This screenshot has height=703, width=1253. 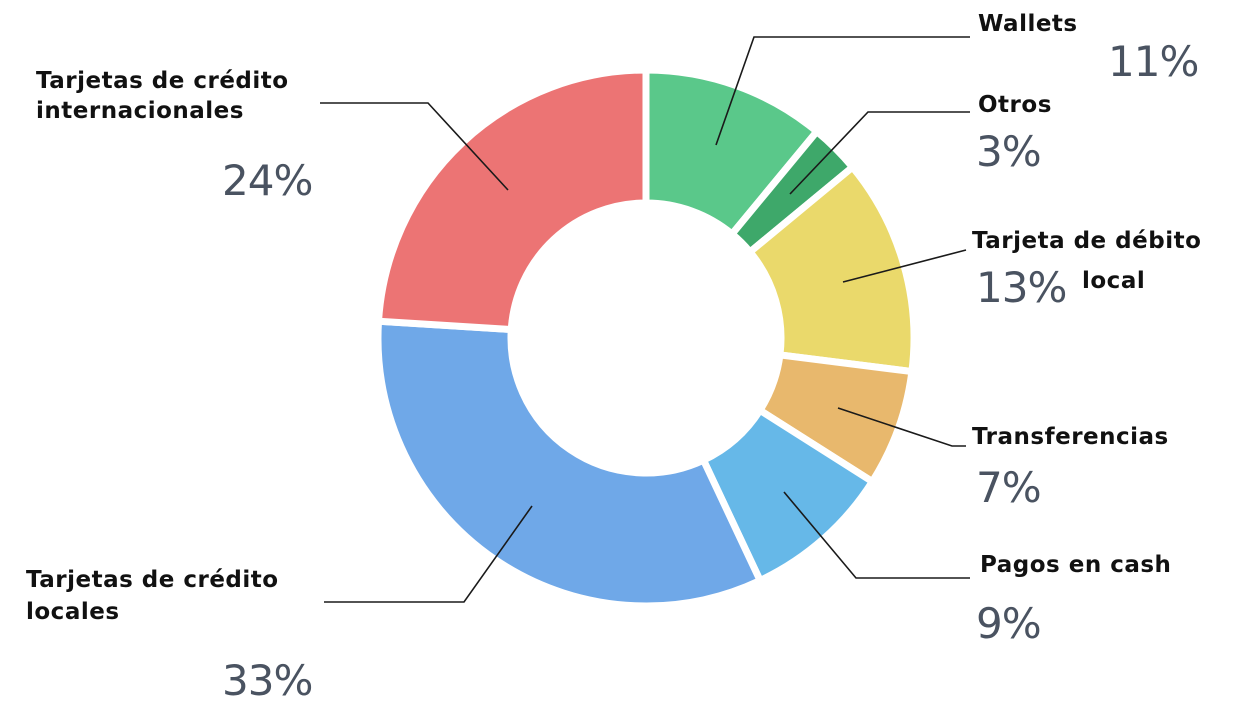 I want to click on value-label-wallets: 11%, so click(x=1153, y=61).